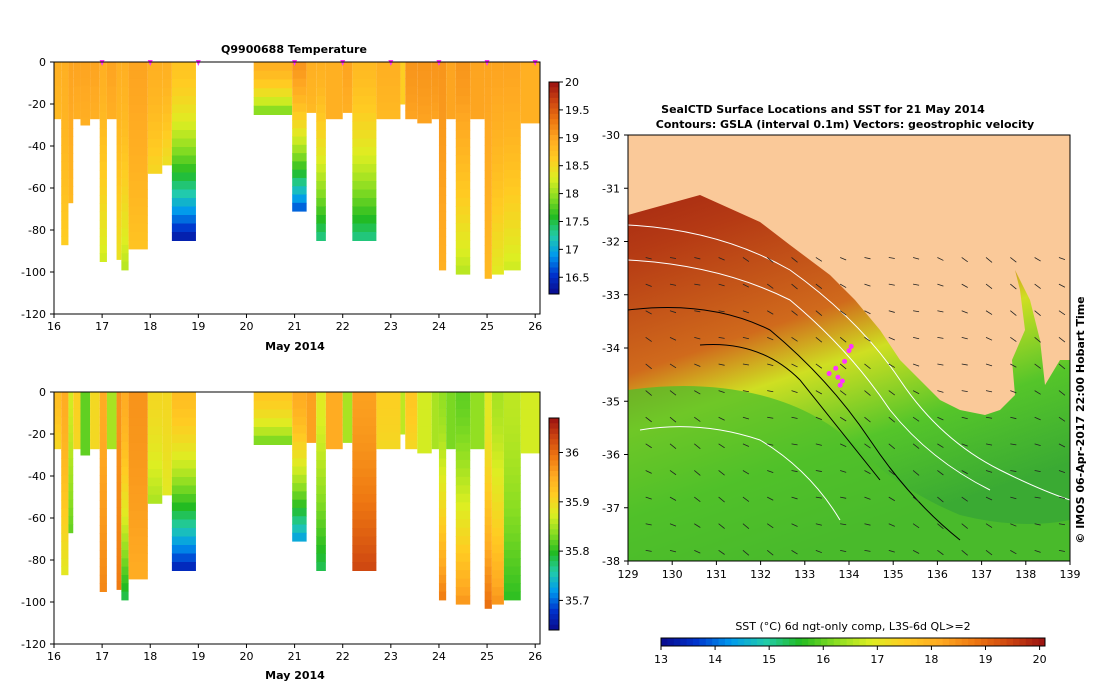 This screenshot has height=700, width=1099. I want to click on x-tick-label: 19, so click(198, 656).